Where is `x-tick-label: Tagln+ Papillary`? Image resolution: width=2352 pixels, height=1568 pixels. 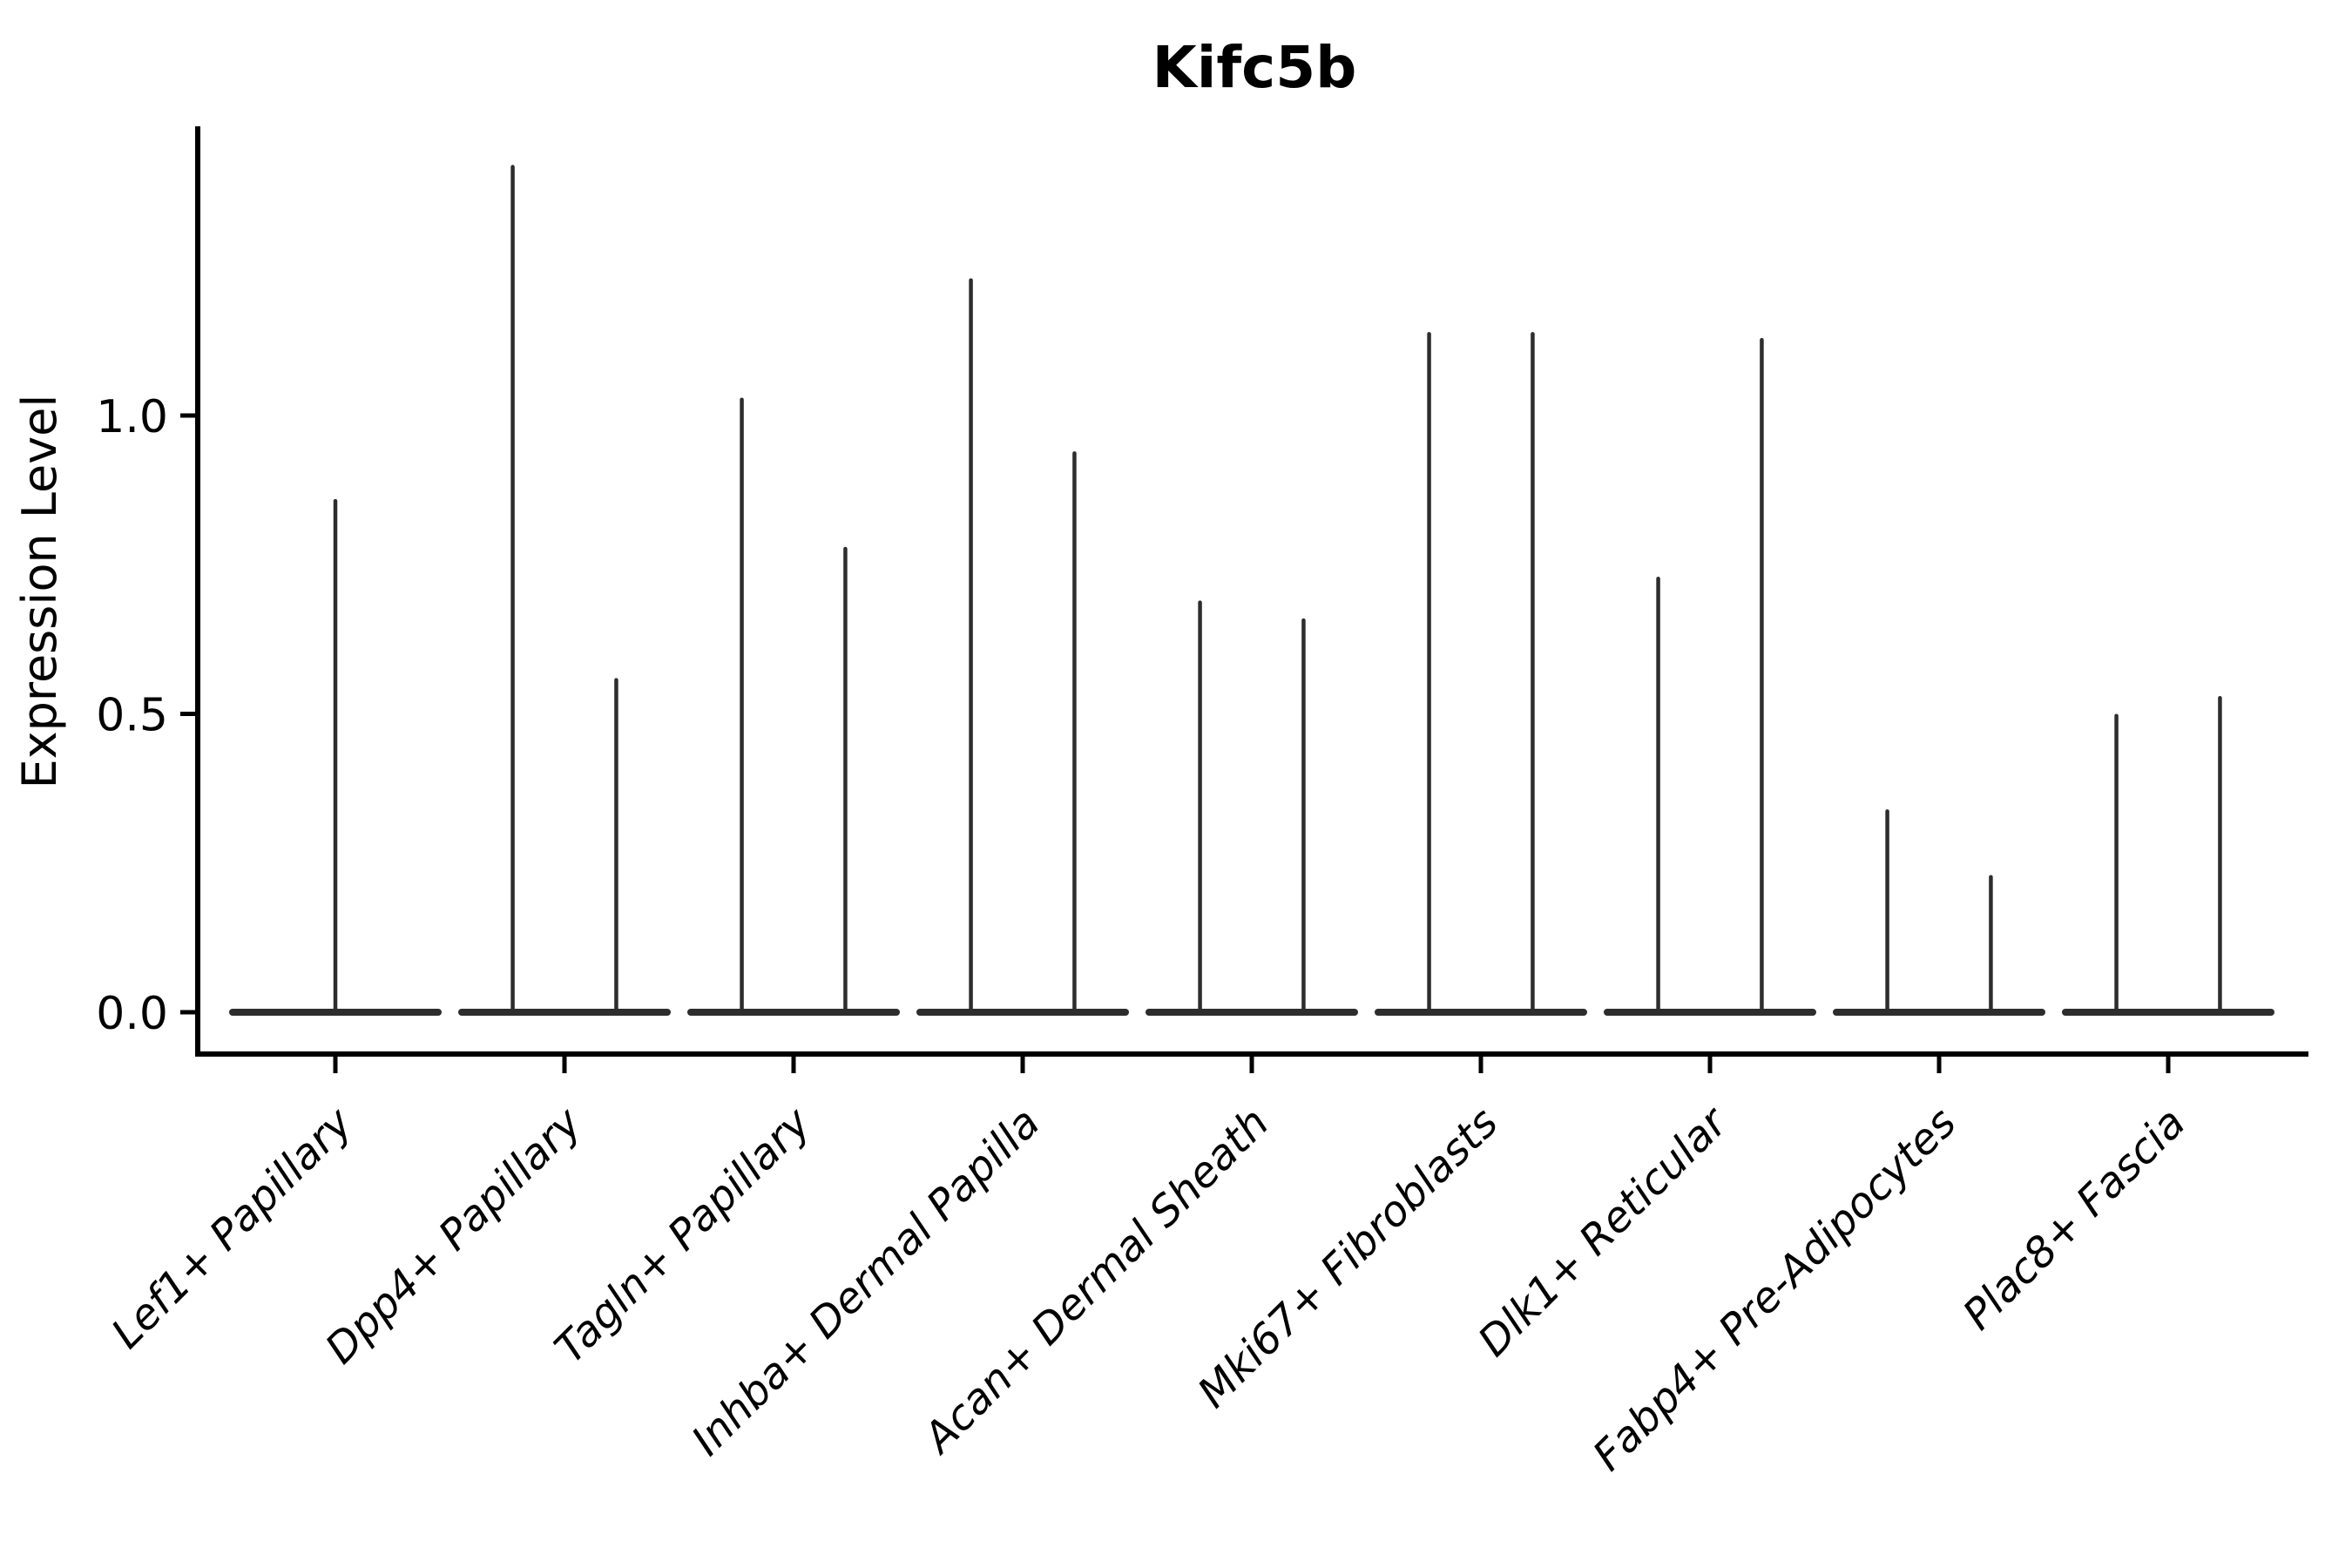
x-tick-label: Tagln+ Papillary is located at coordinates (683, 1235).